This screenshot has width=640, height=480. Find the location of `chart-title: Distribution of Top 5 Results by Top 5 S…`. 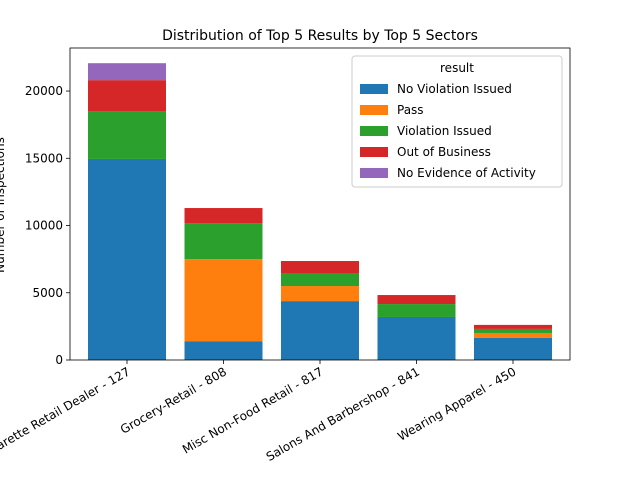

chart-title: Distribution of Top 5 Results by Top 5 S… is located at coordinates (320, 36).